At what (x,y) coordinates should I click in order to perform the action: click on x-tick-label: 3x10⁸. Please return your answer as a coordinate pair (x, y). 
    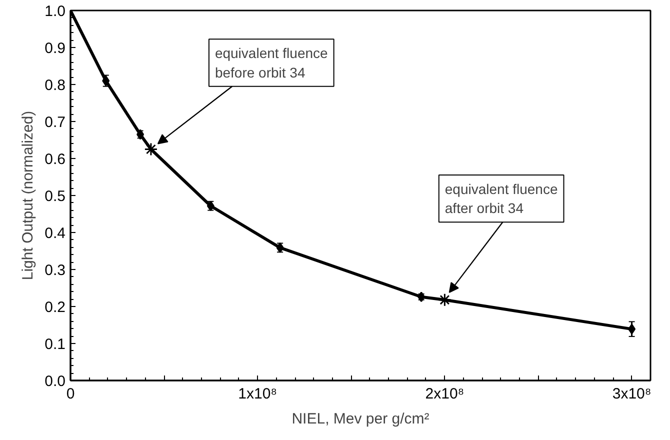
    Looking at the image, I should click on (632, 394).